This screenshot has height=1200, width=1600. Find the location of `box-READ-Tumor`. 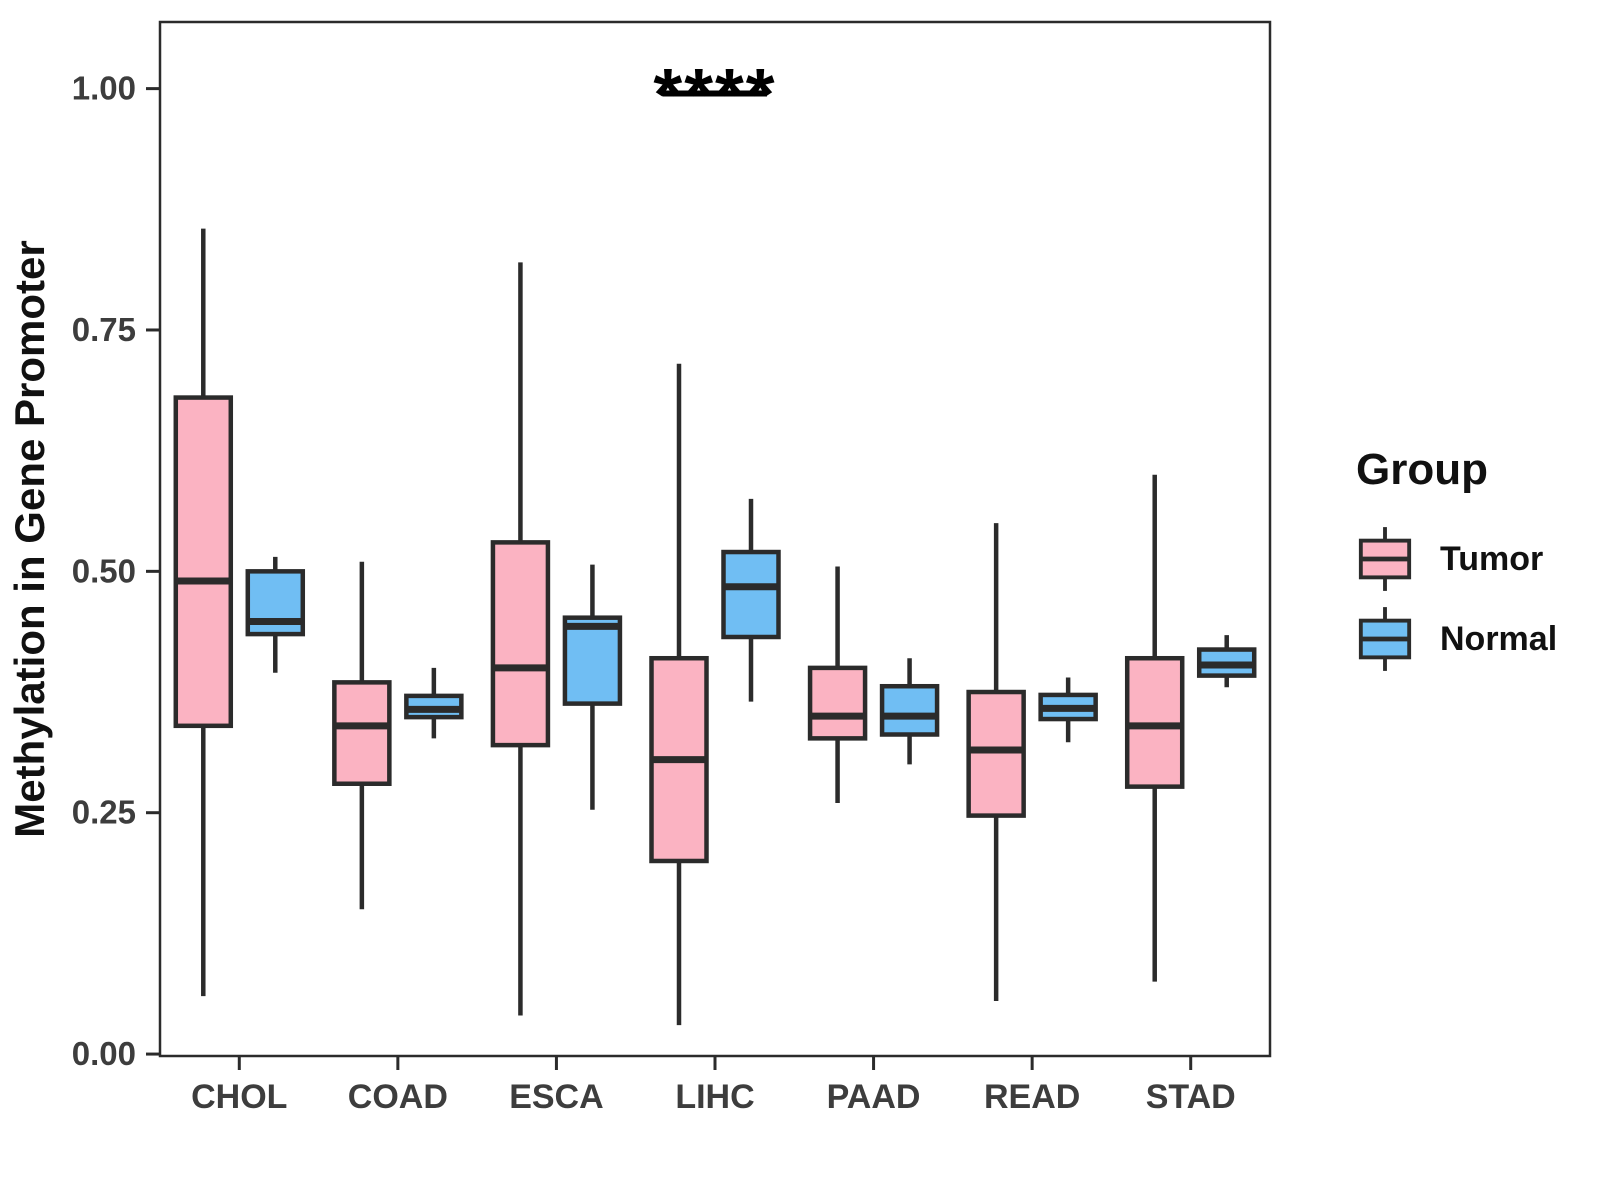

box-READ-Tumor is located at coordinates (996, 753).